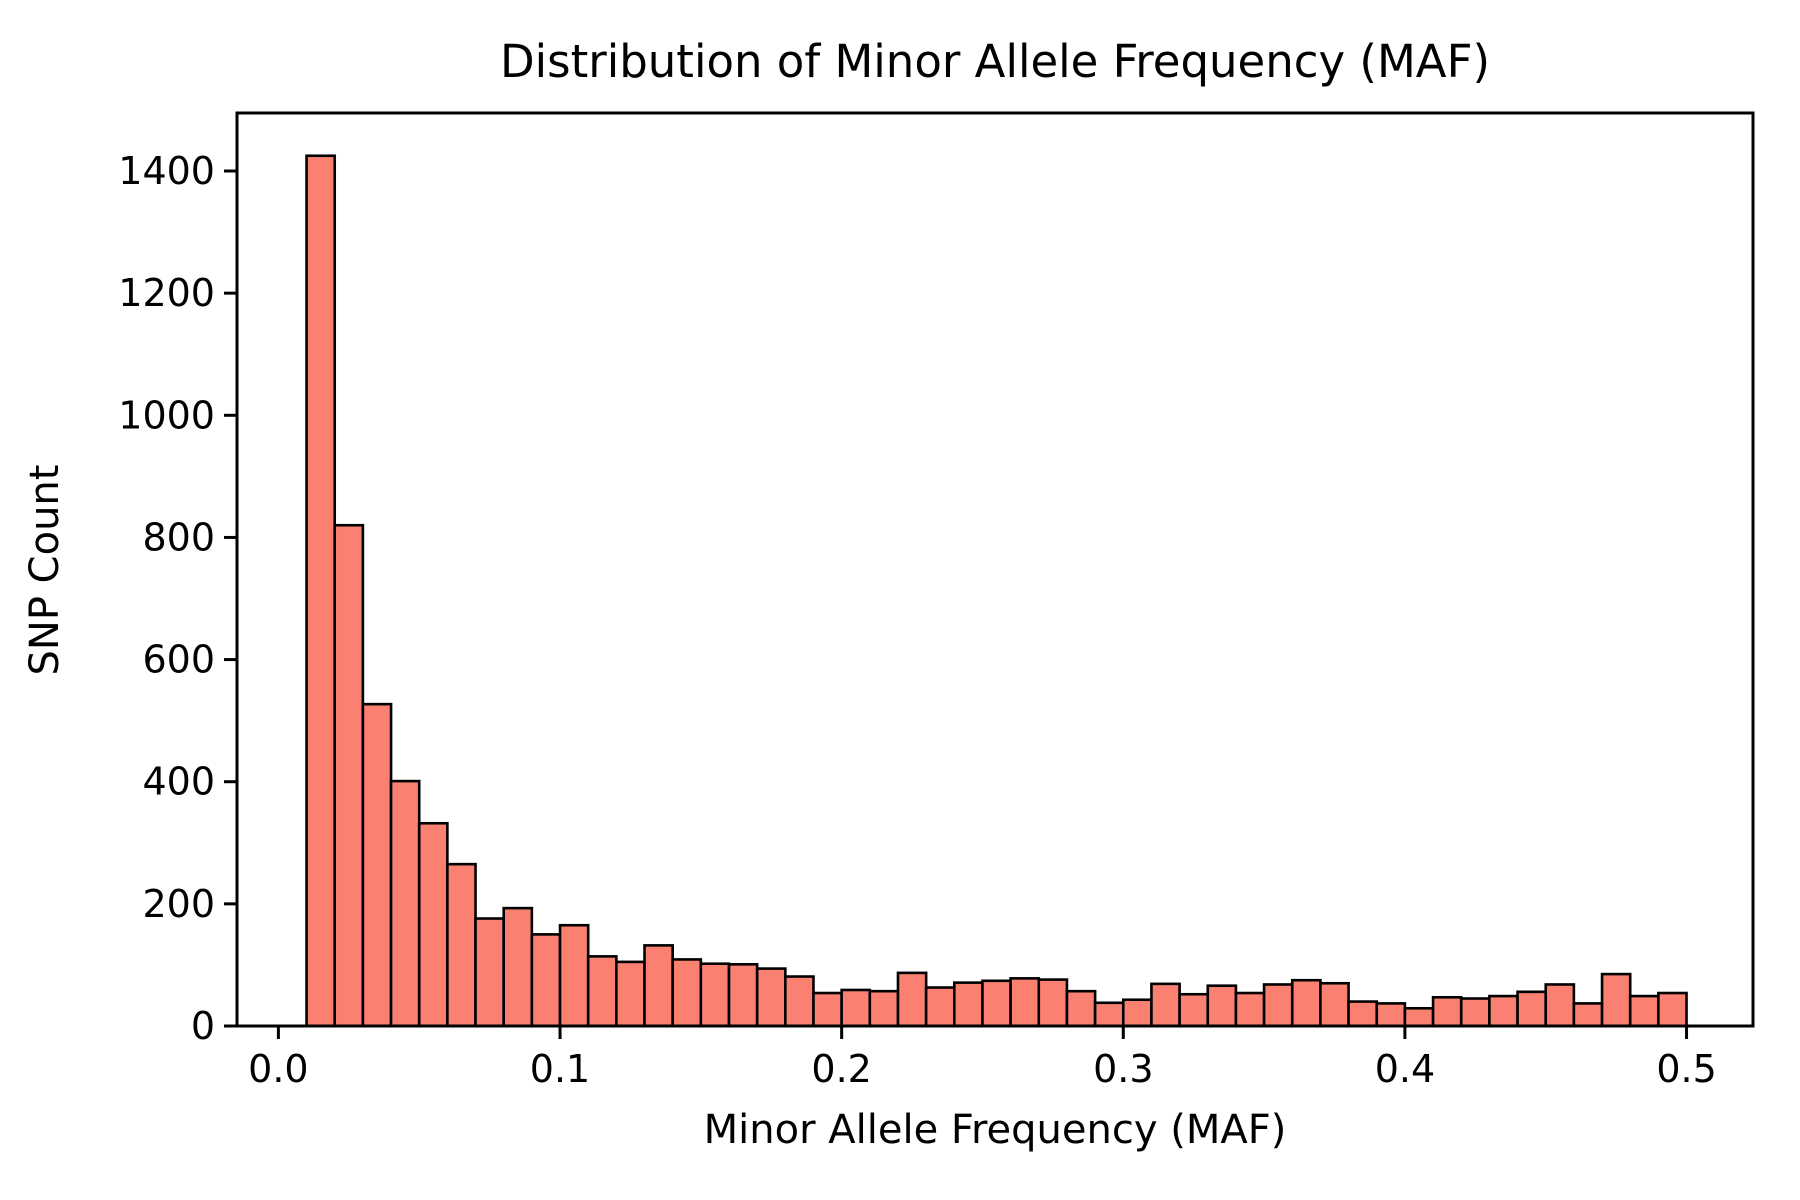 The width and height of the screenshot is (1800, 1200). I want to click on y-tick-label: 800, so click(178, 537).